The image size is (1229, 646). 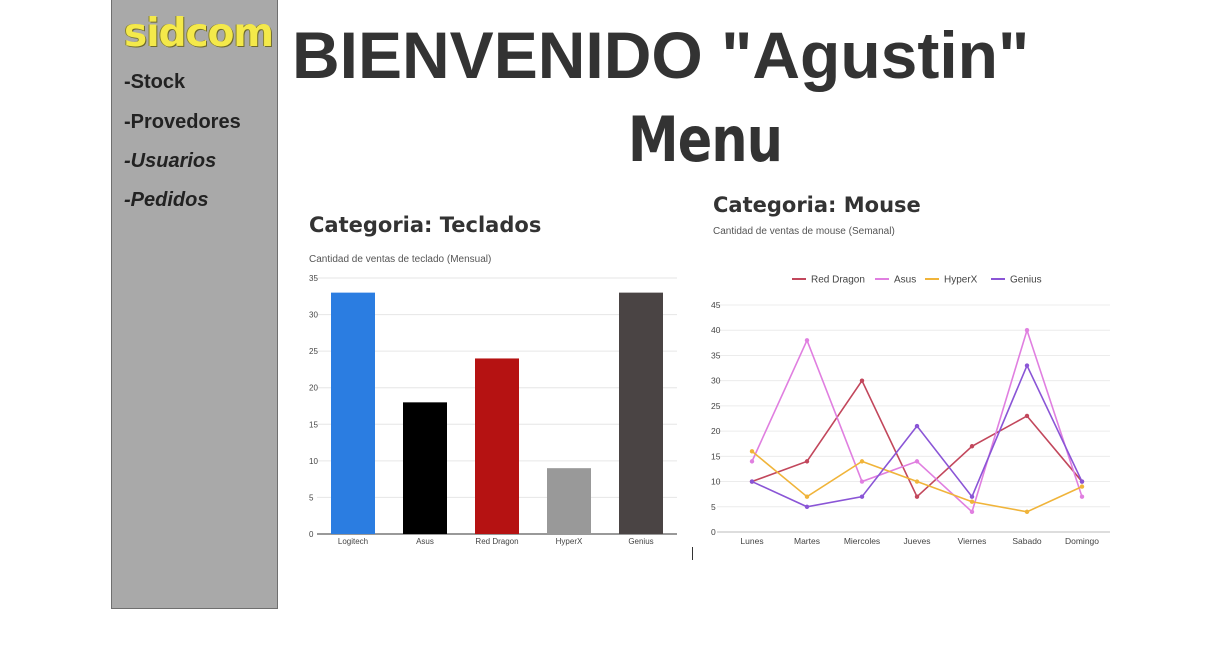 What do you see at coordinates (804, 231) in the screenshot?
I see `mouse-chart-subtitle: Cantidad de ventas de mouse (Semanal)` at bounding box center [804, 231].